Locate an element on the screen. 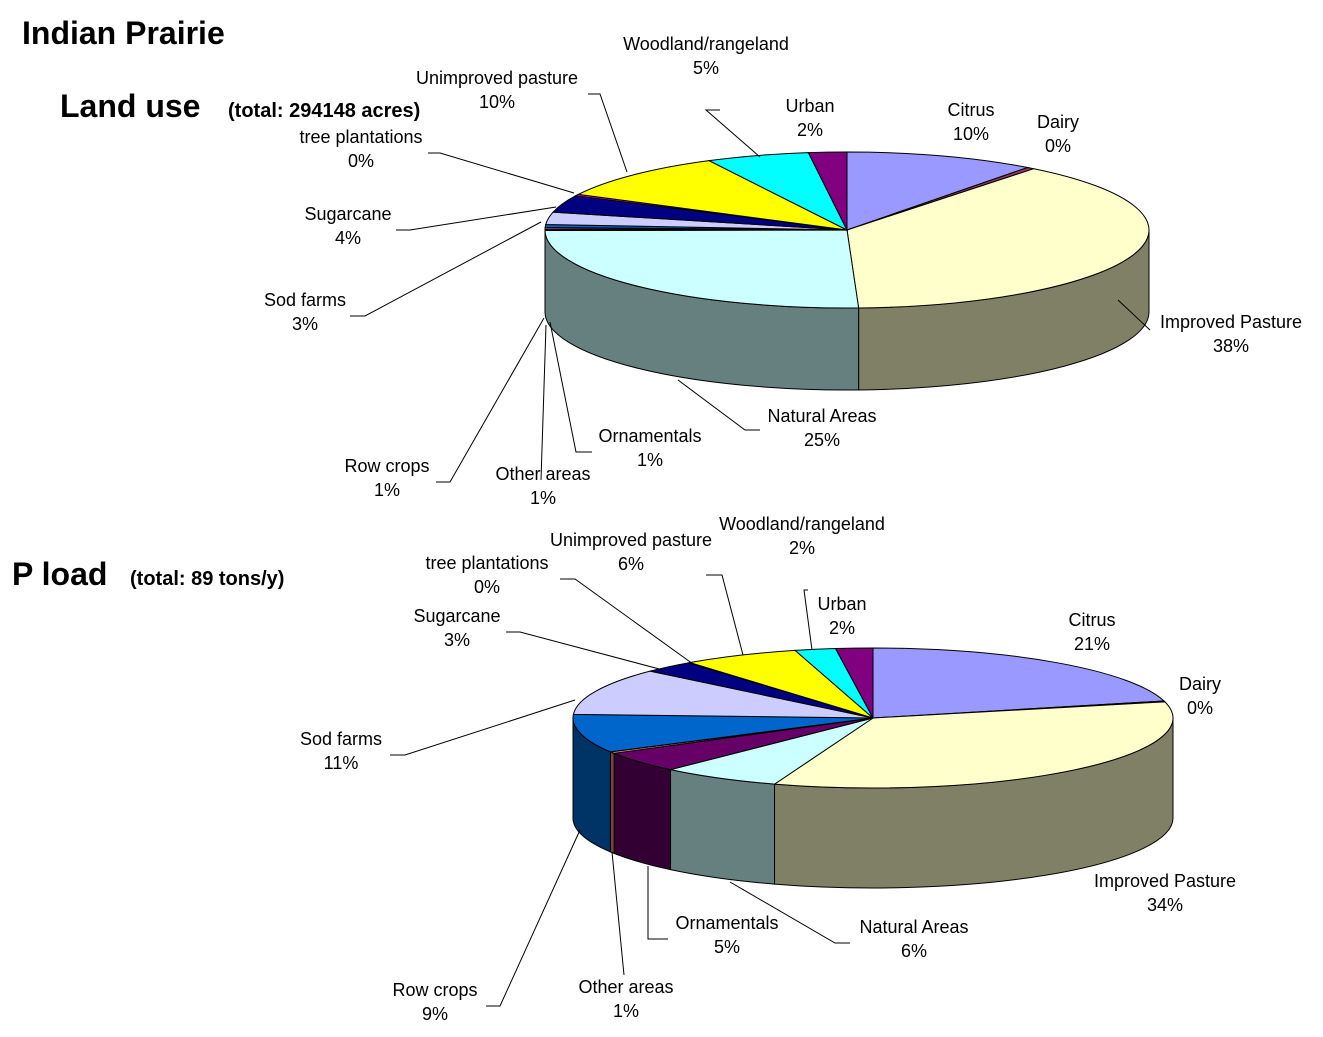 The height and width of the screenshot is (1037, 1323). slice-percent-row-crops: 9% is located at coordinates (435, 1014).